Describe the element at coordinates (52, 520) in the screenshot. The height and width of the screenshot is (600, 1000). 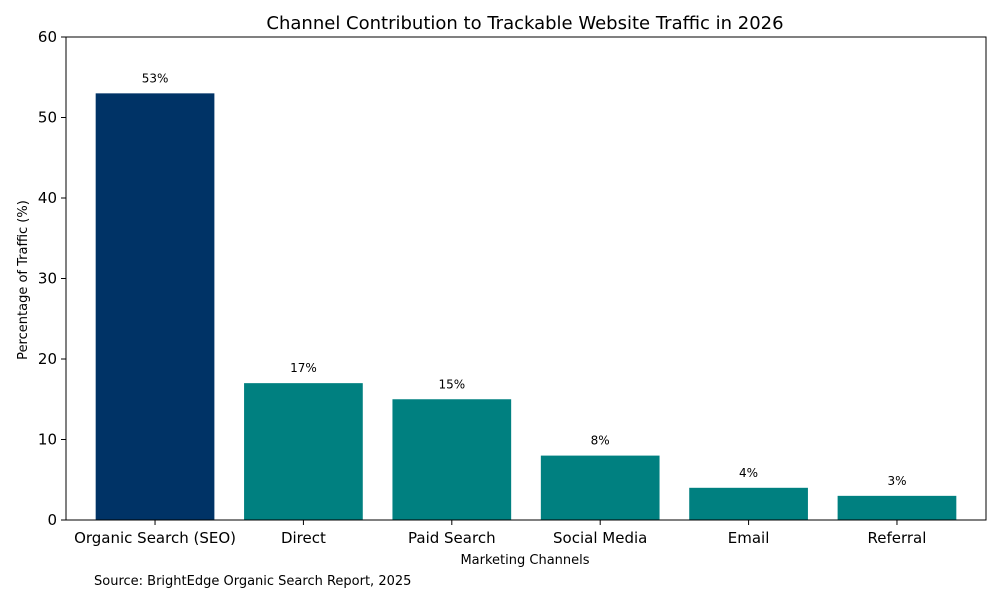
I see `y-tick-label-0: 0` at that location.